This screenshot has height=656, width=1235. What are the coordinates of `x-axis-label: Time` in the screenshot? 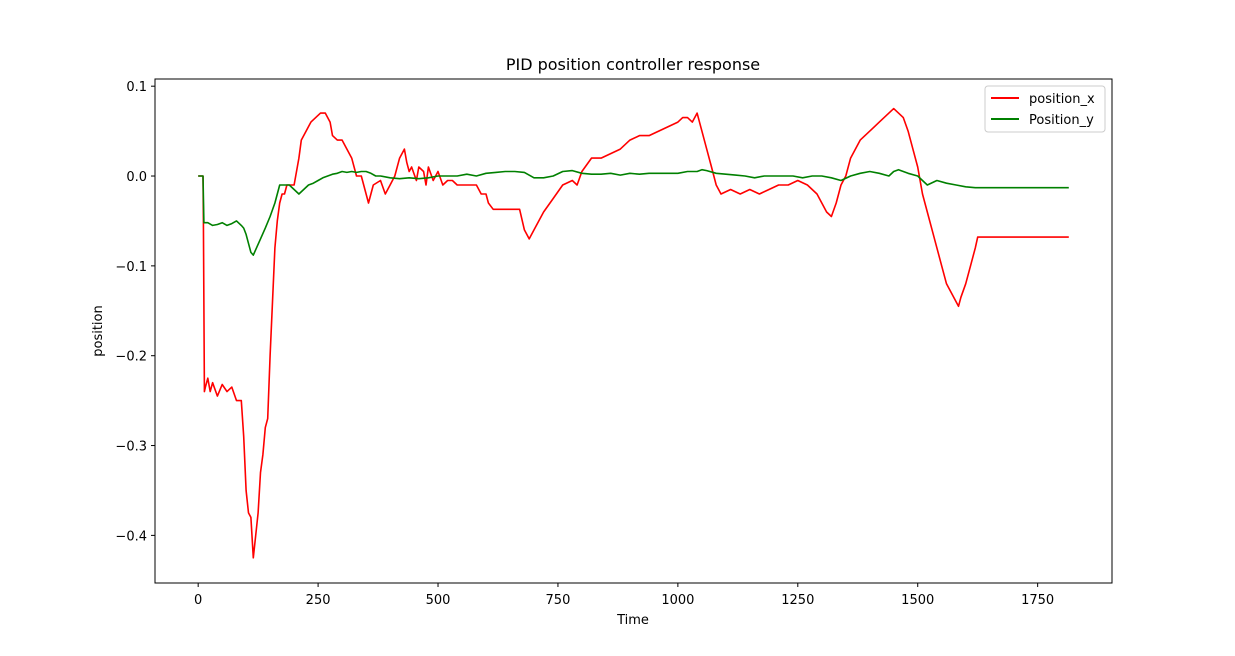 It's located at (632, 620).